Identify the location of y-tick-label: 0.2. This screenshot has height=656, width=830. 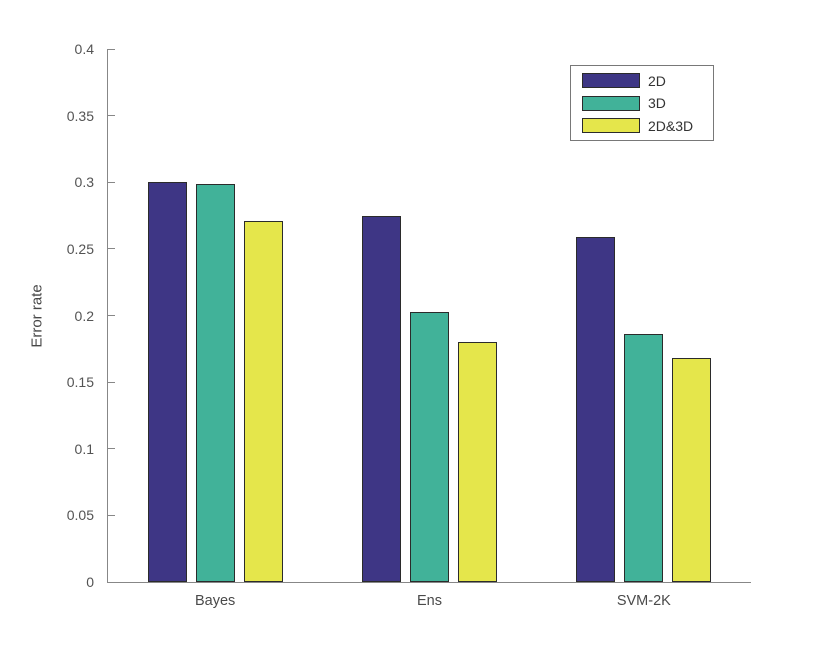
(84, 315).